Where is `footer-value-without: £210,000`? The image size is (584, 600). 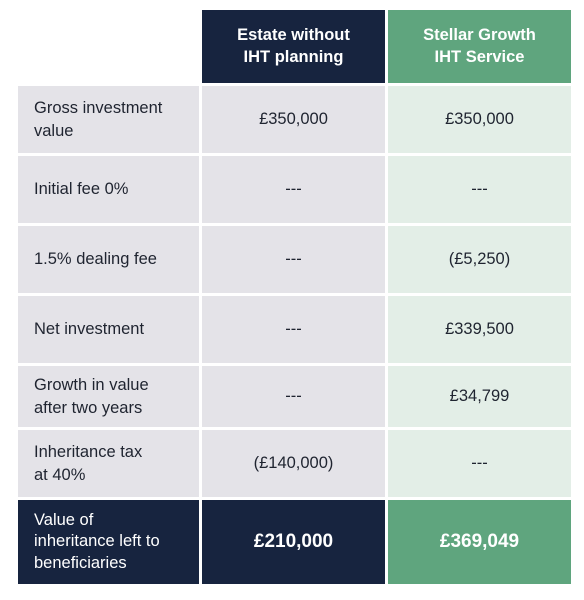 footer-value-without: £210,000 is located at coordinates (295, 543).